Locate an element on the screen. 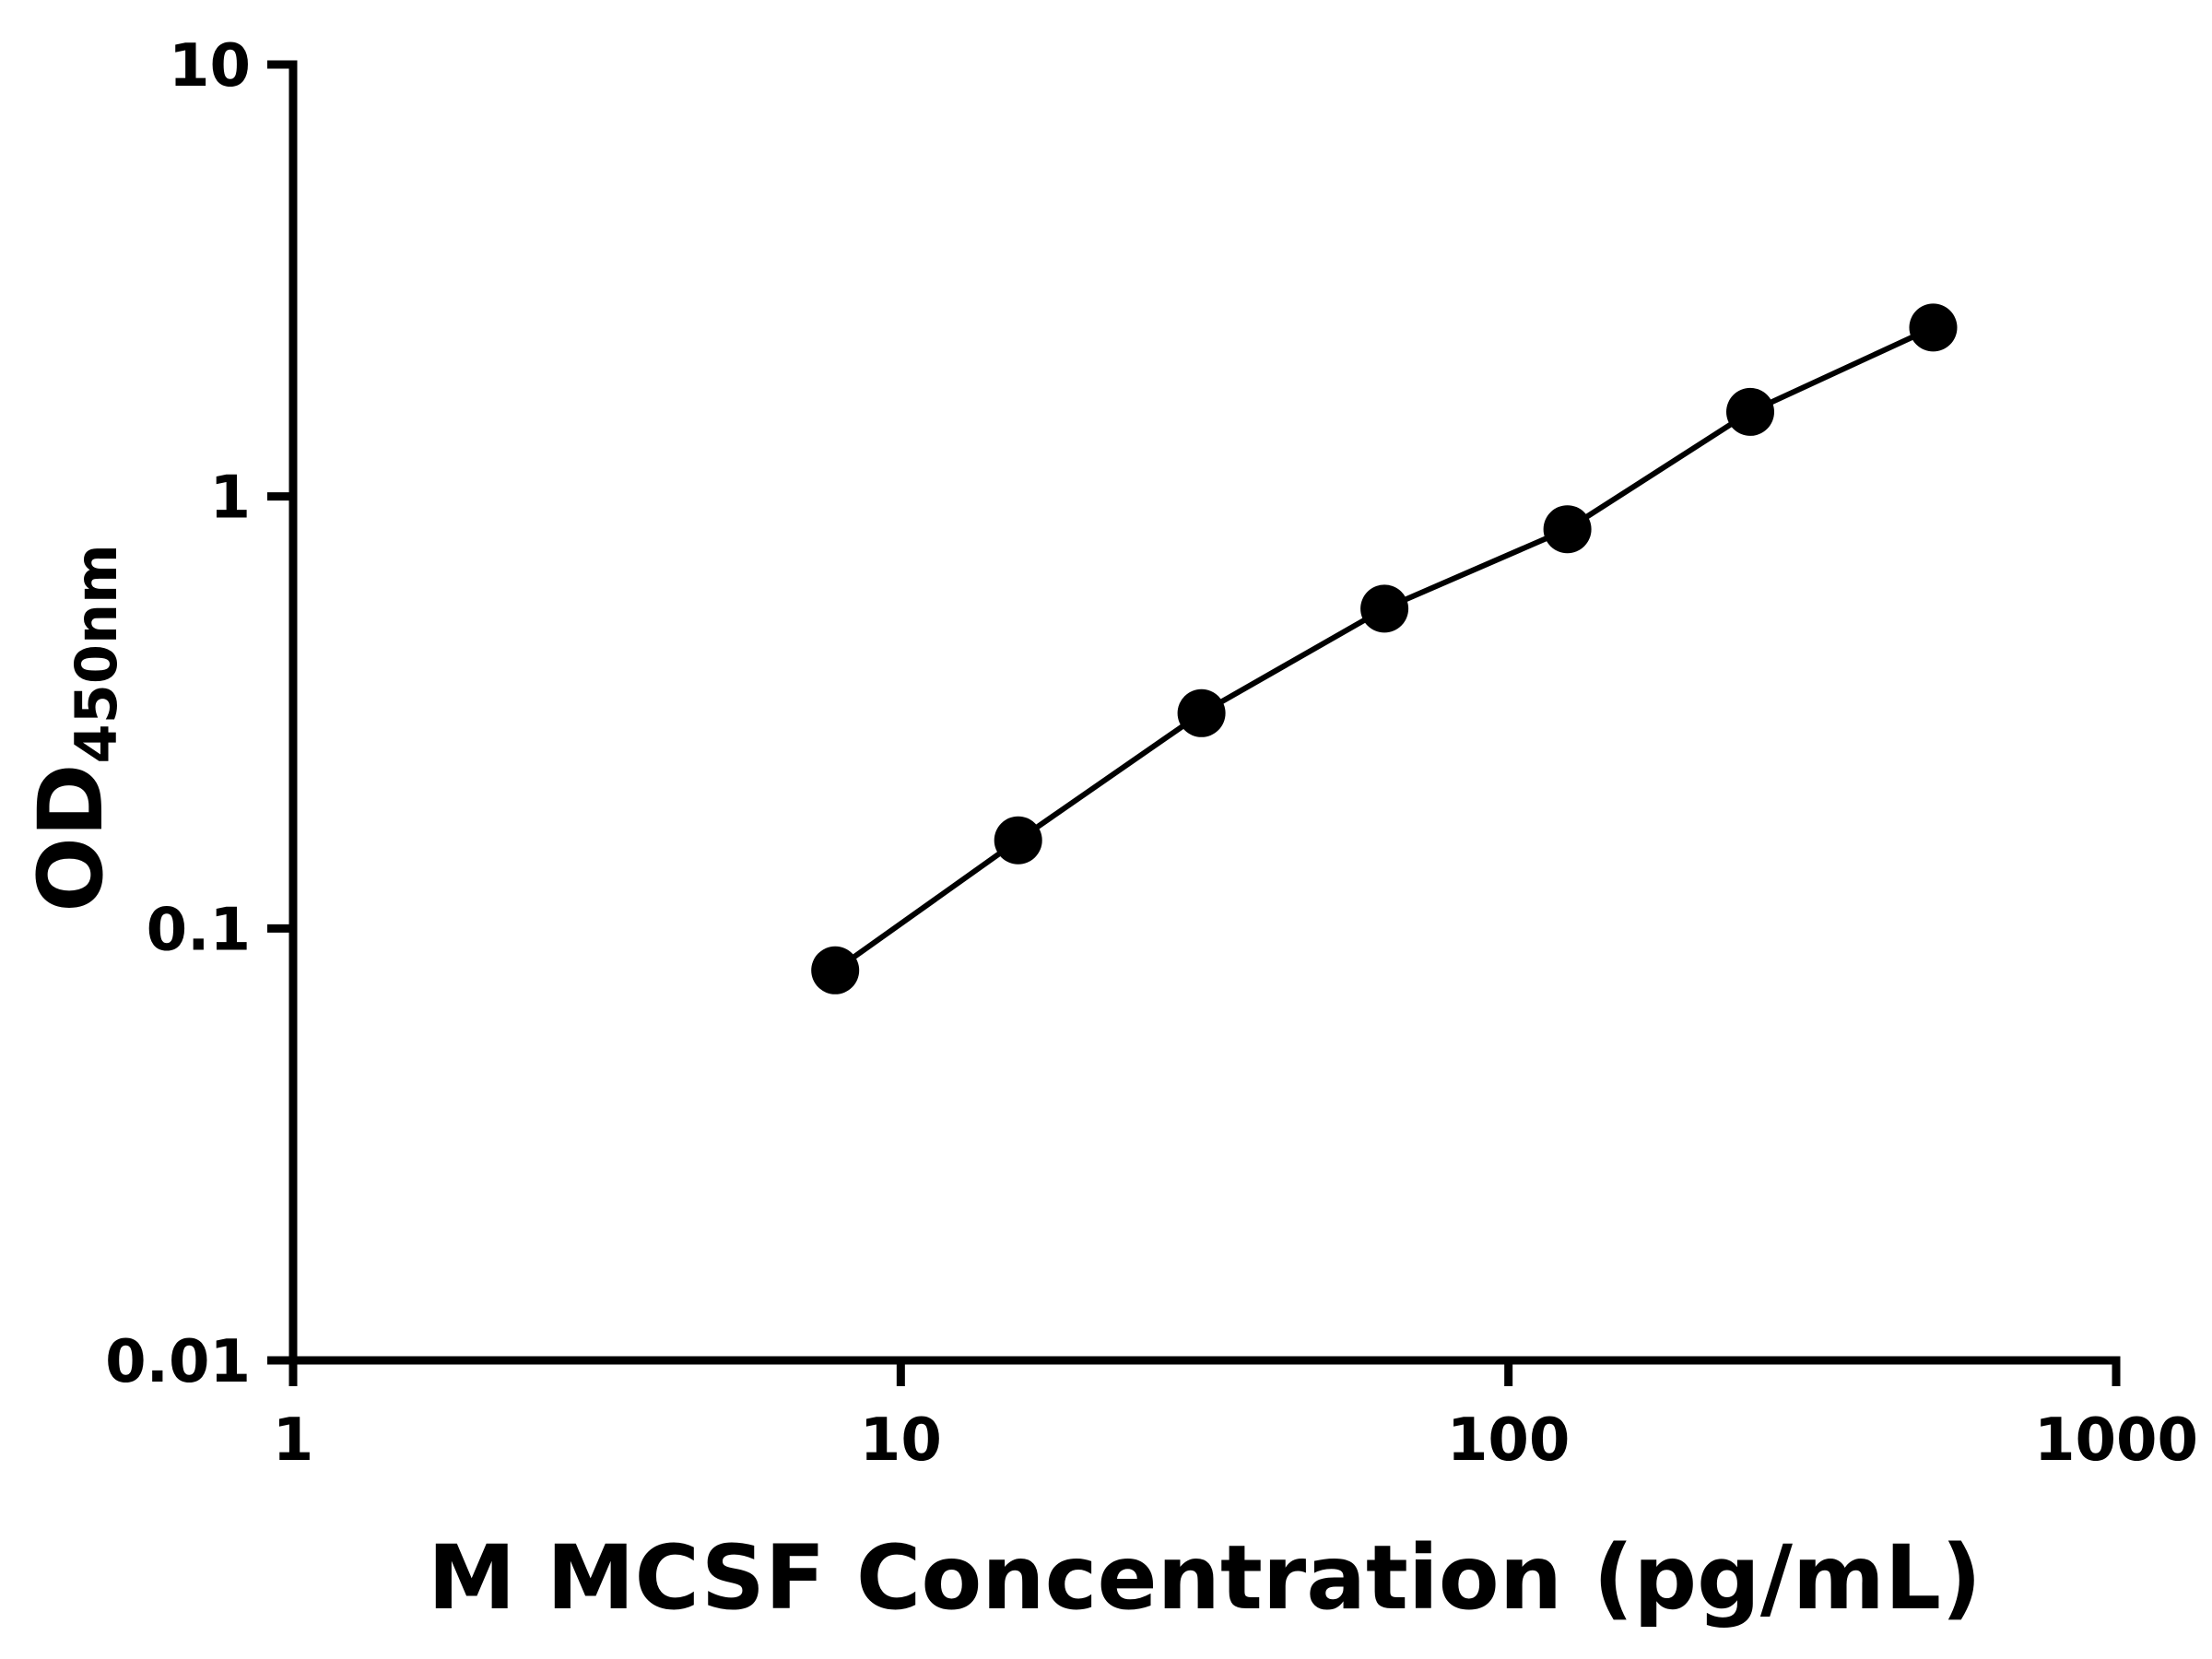 The height and width of the screenshot is (1659, 2212). svg-text: OD450nm is located at coordinates (74, 728).